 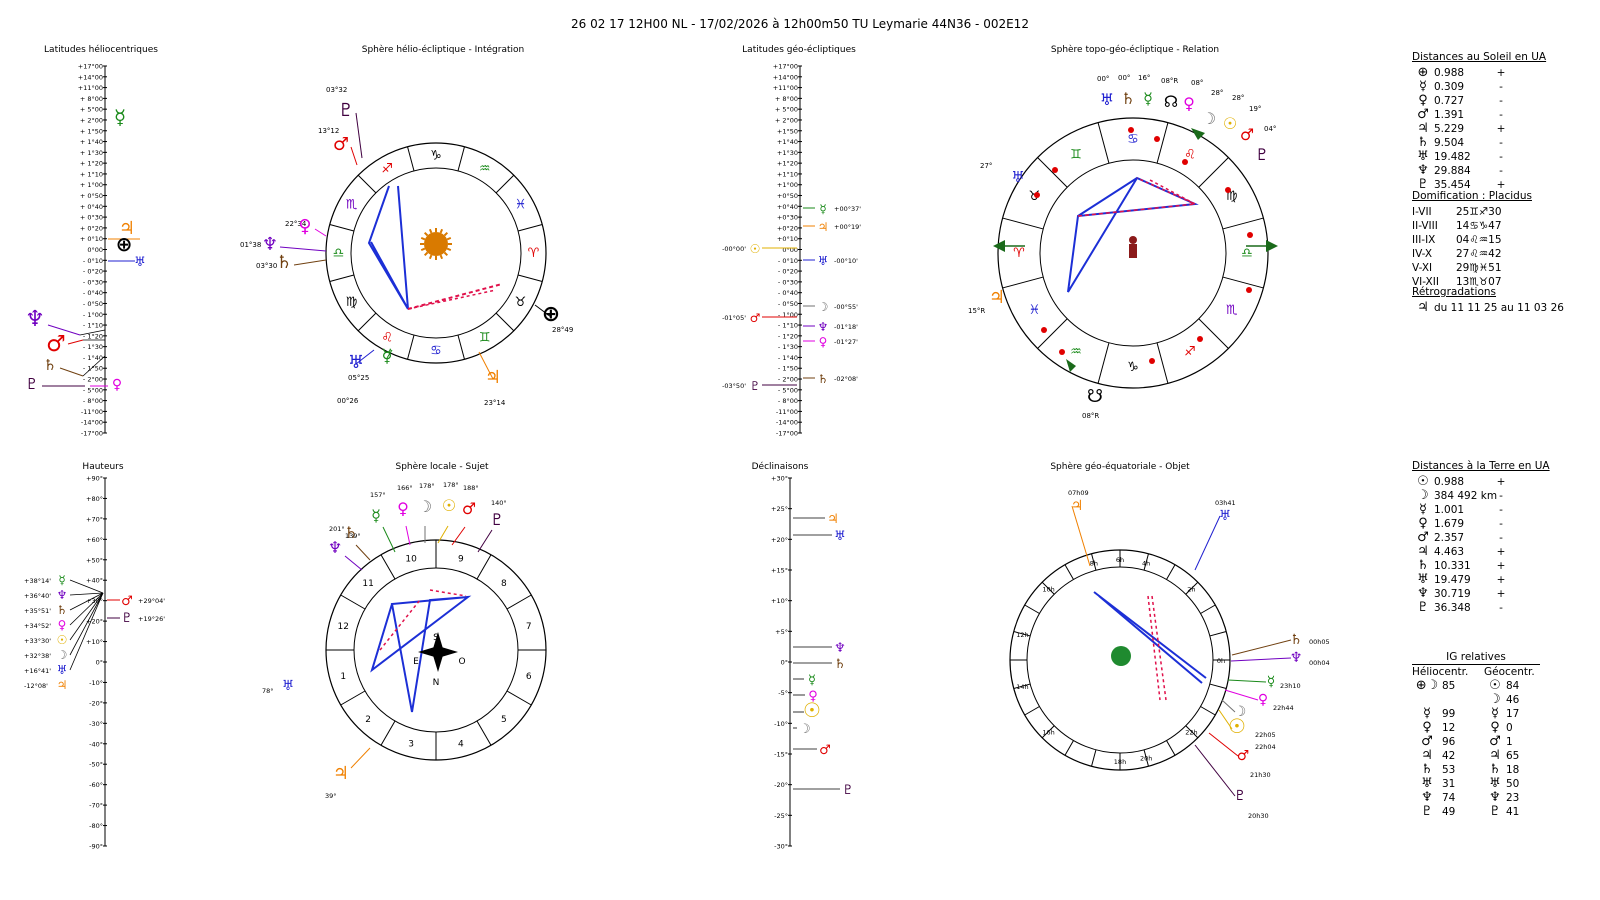 What do you see at coordinates (436, 253) in the screenshot?
I see `helio-wheel-outer` at bounding box center [436, 253].